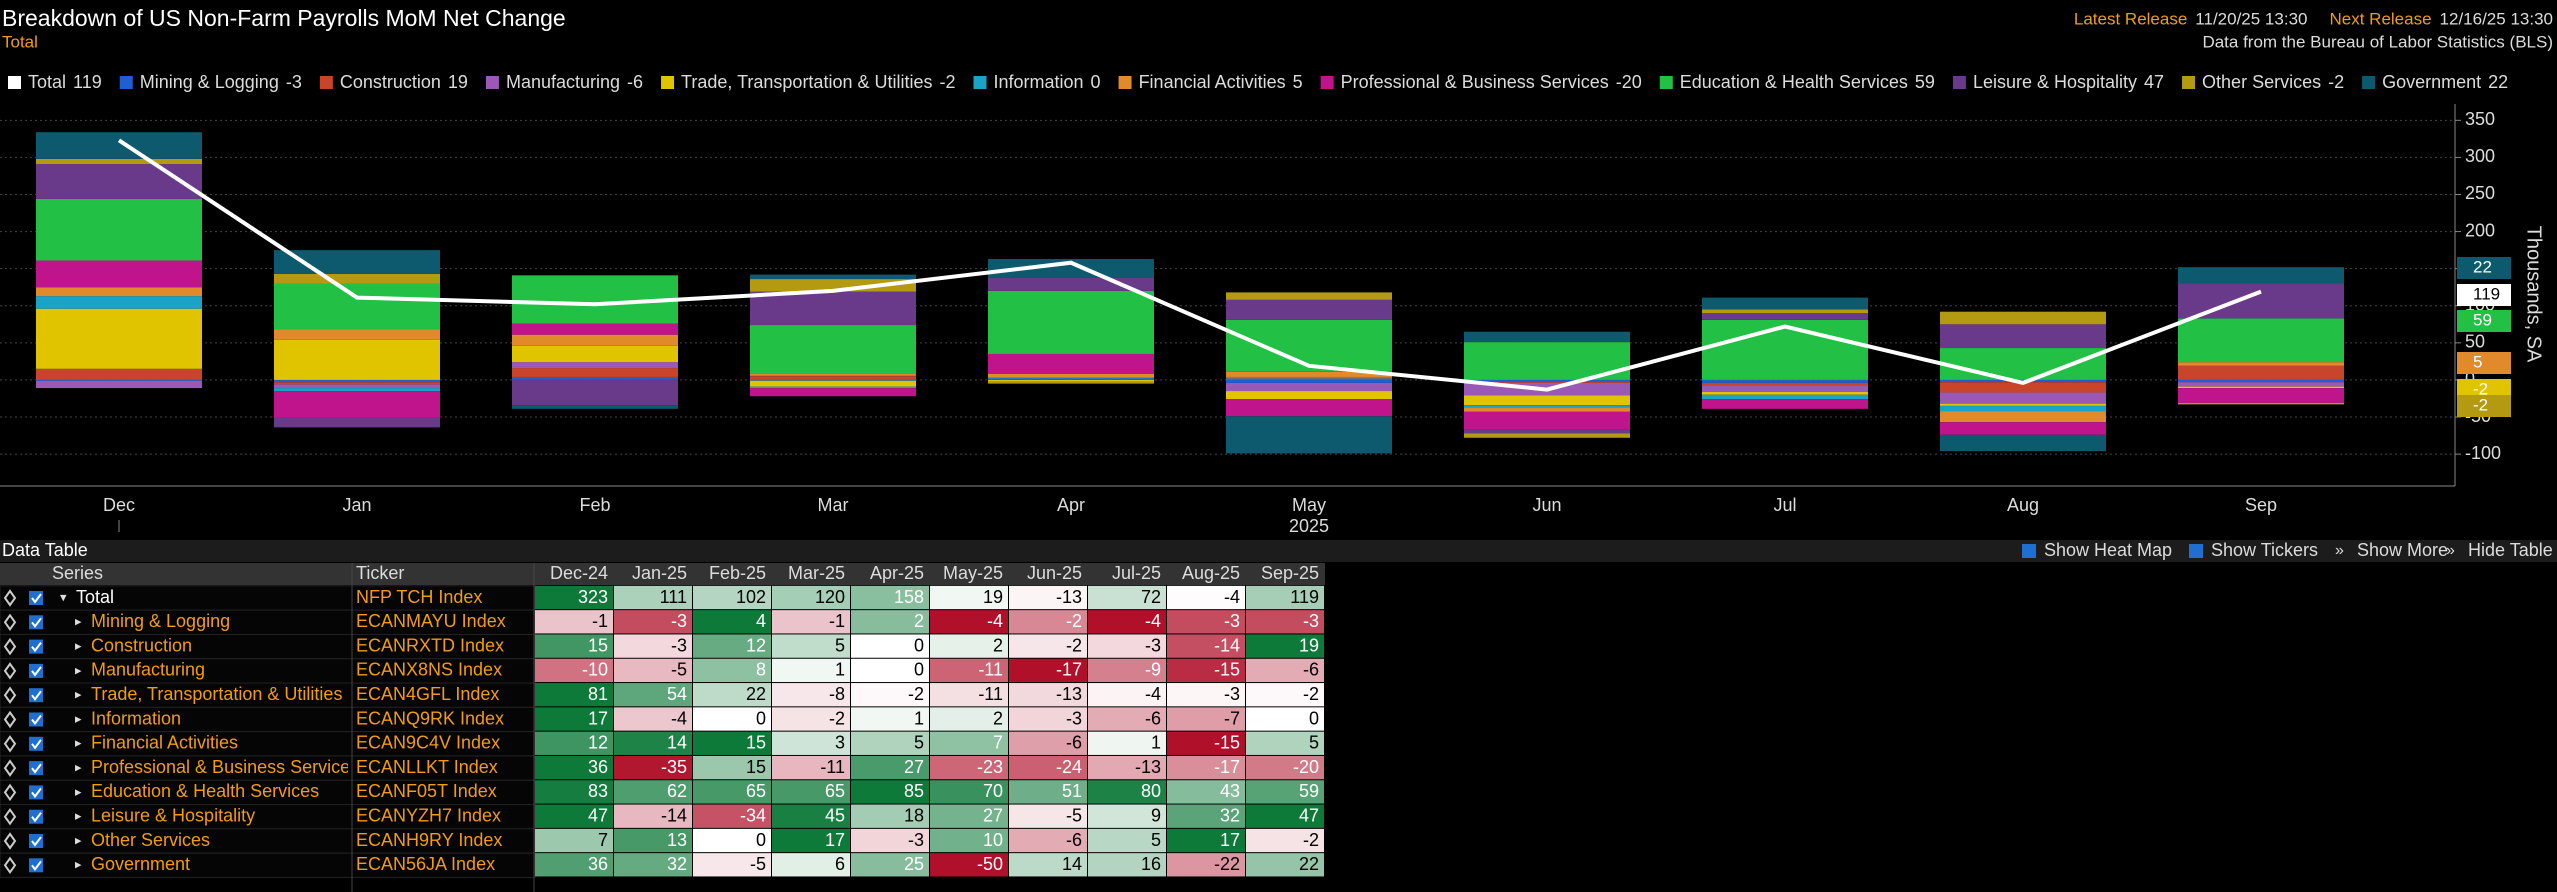 The width and height of the screenshot is (2557, 892). What do you see at coordinates (840, 670) in the screenshot?
I see `cell-value: 1` at bounding box center [840, 670].